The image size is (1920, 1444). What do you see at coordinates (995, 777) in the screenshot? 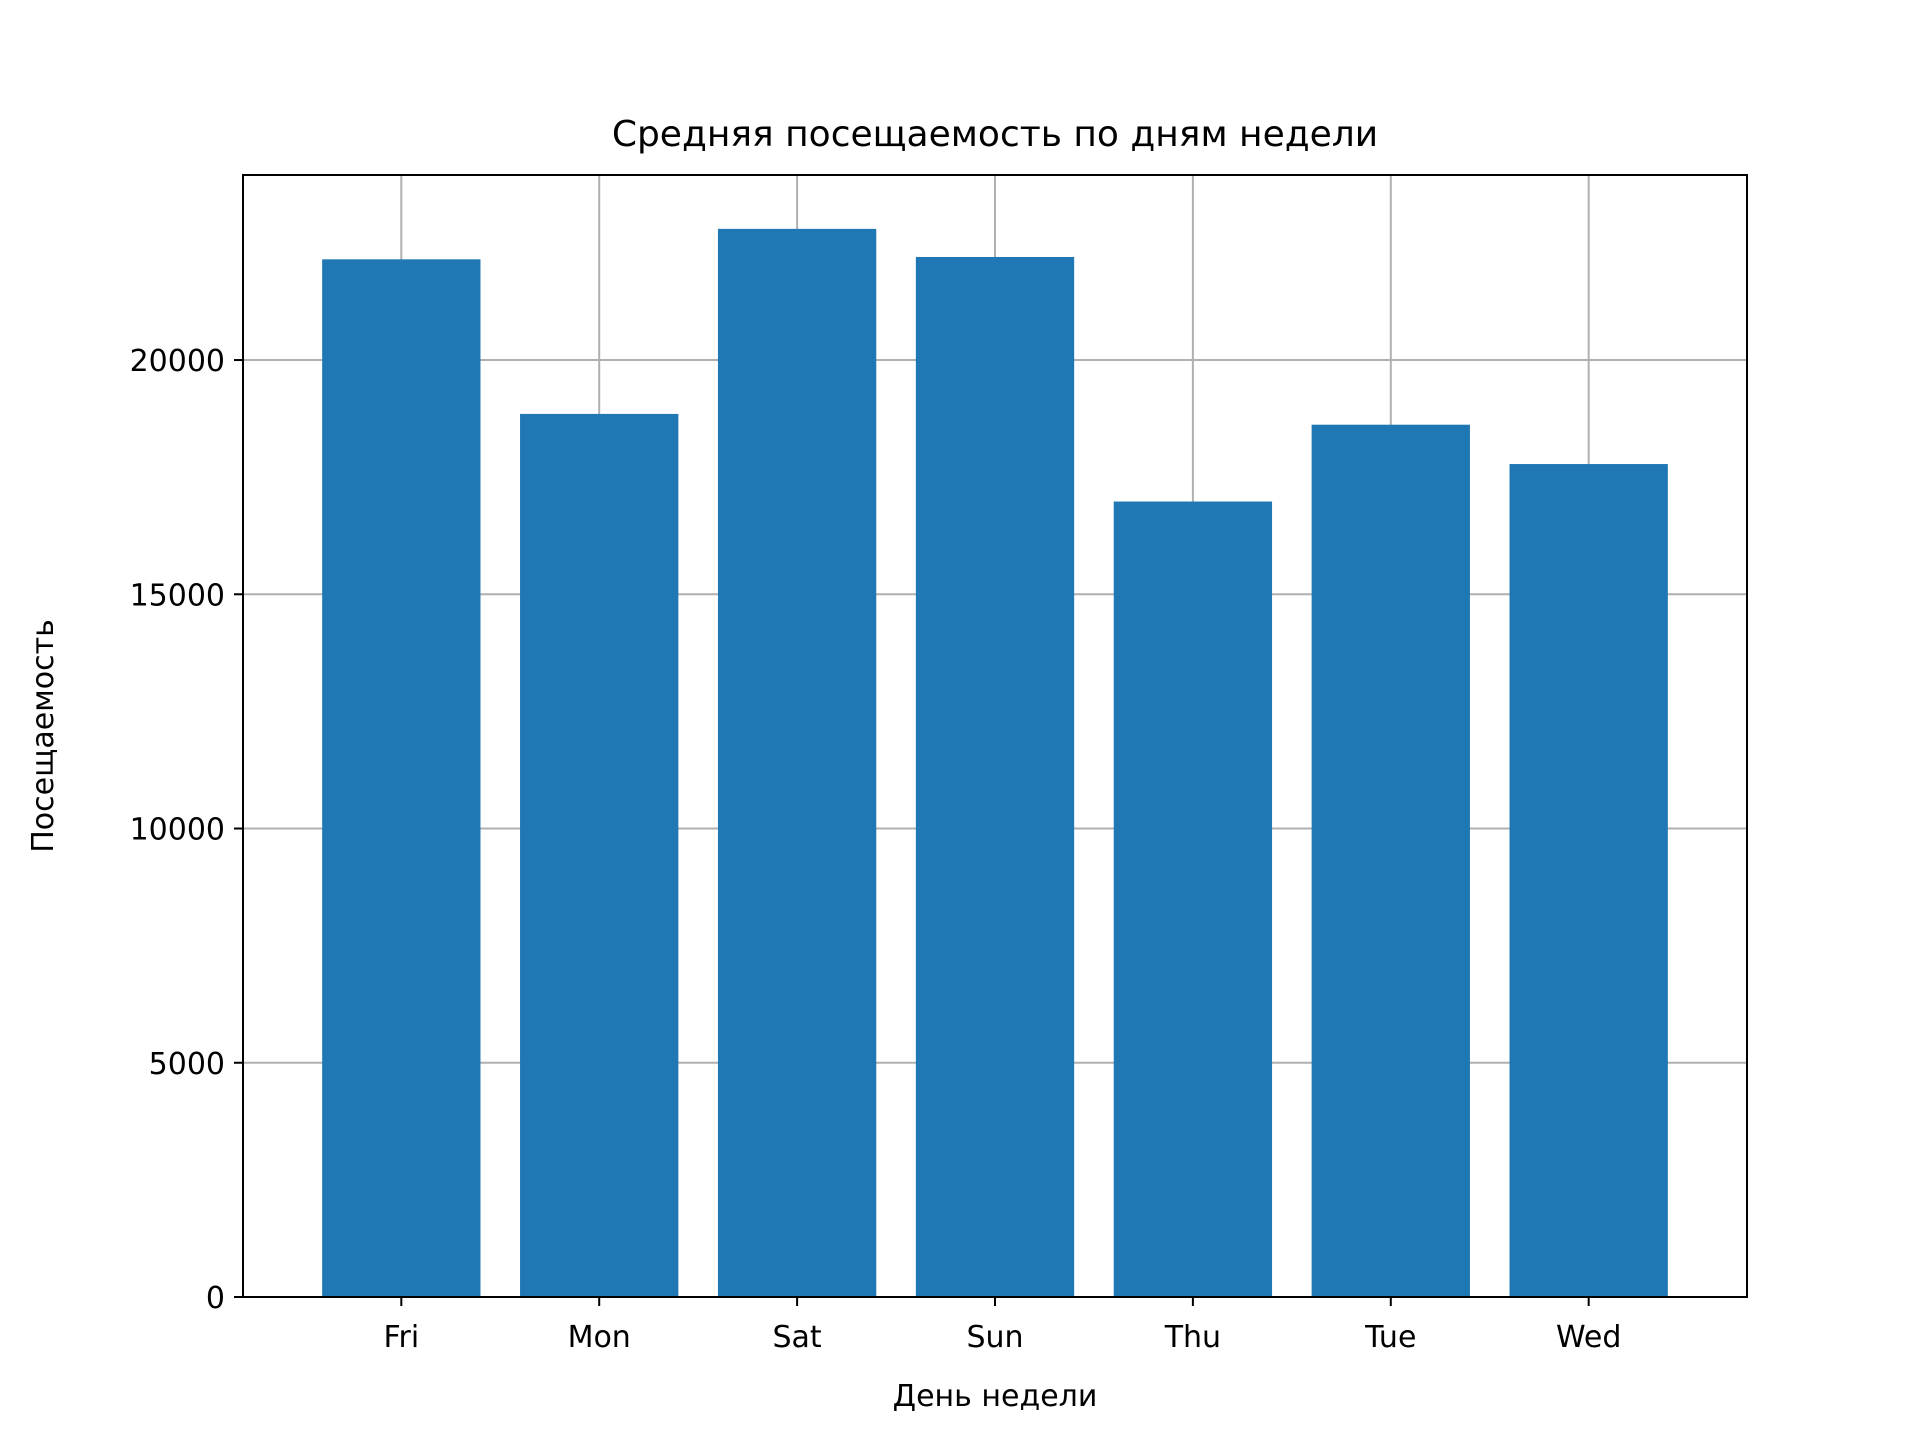
I see `bar-sun` at bounding box center [995, 777].